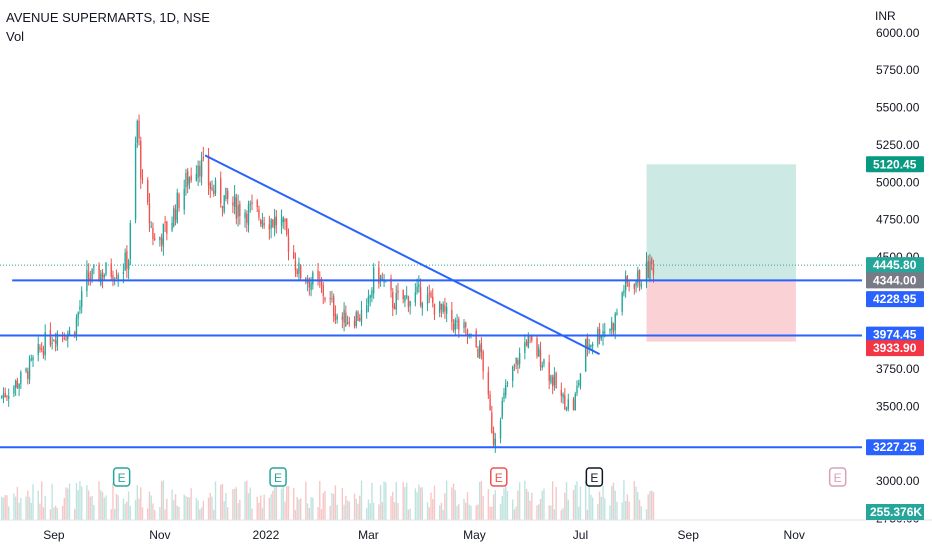  Describe the element at coordinates (721, 311) in the screenshot. I see `stop-zone` at that location.